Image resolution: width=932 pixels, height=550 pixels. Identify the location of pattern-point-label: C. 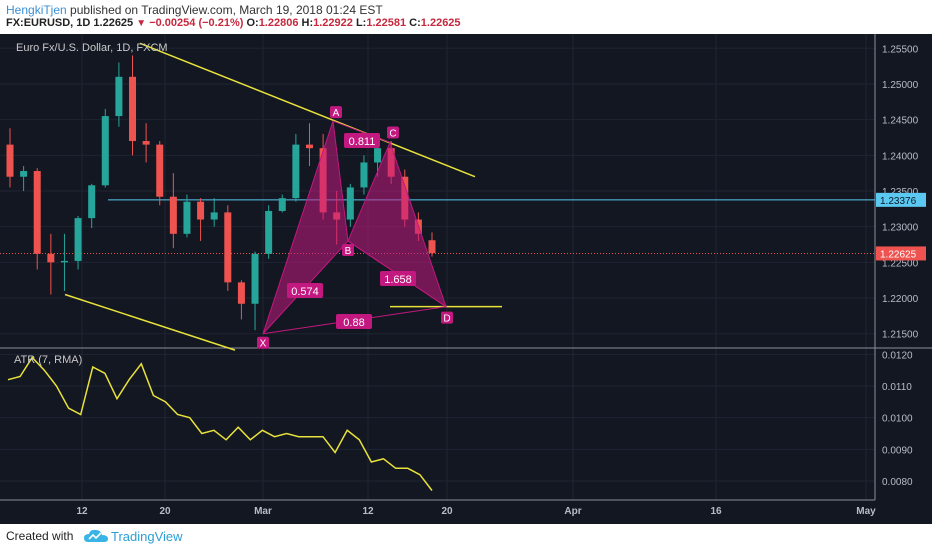
(392, 133).